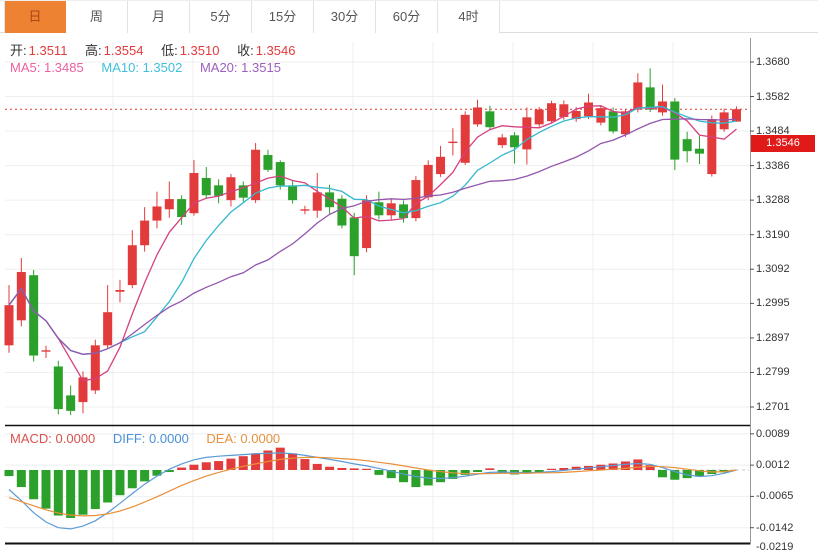 This screenshot has height=553, width=818. Describe the element at coordinates (53, 438) in the screenshot. I see `macd-value: MACD: 0.0000` at that location.